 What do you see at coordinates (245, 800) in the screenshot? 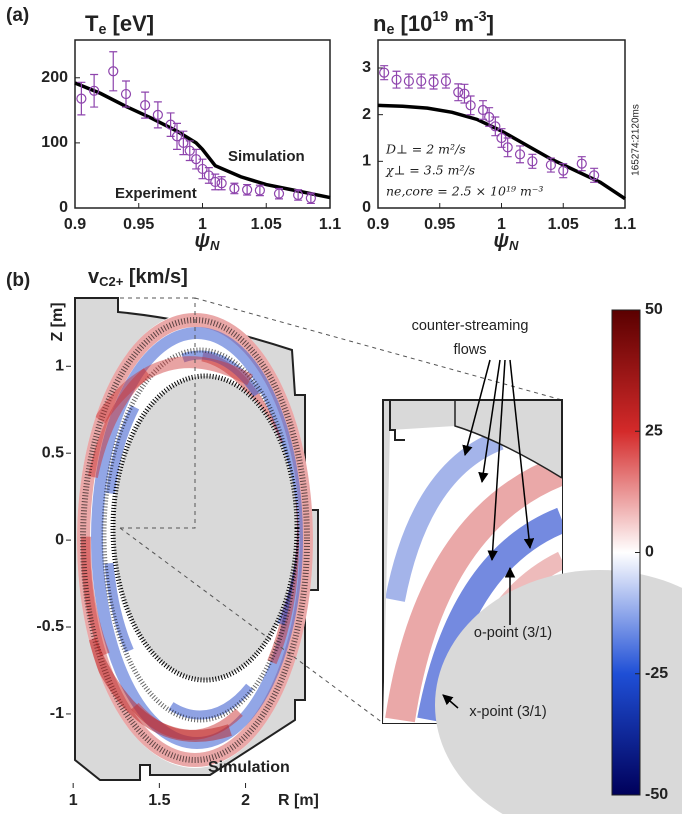
I see `x-tick-label: 2` at bounding box center [245, 800].